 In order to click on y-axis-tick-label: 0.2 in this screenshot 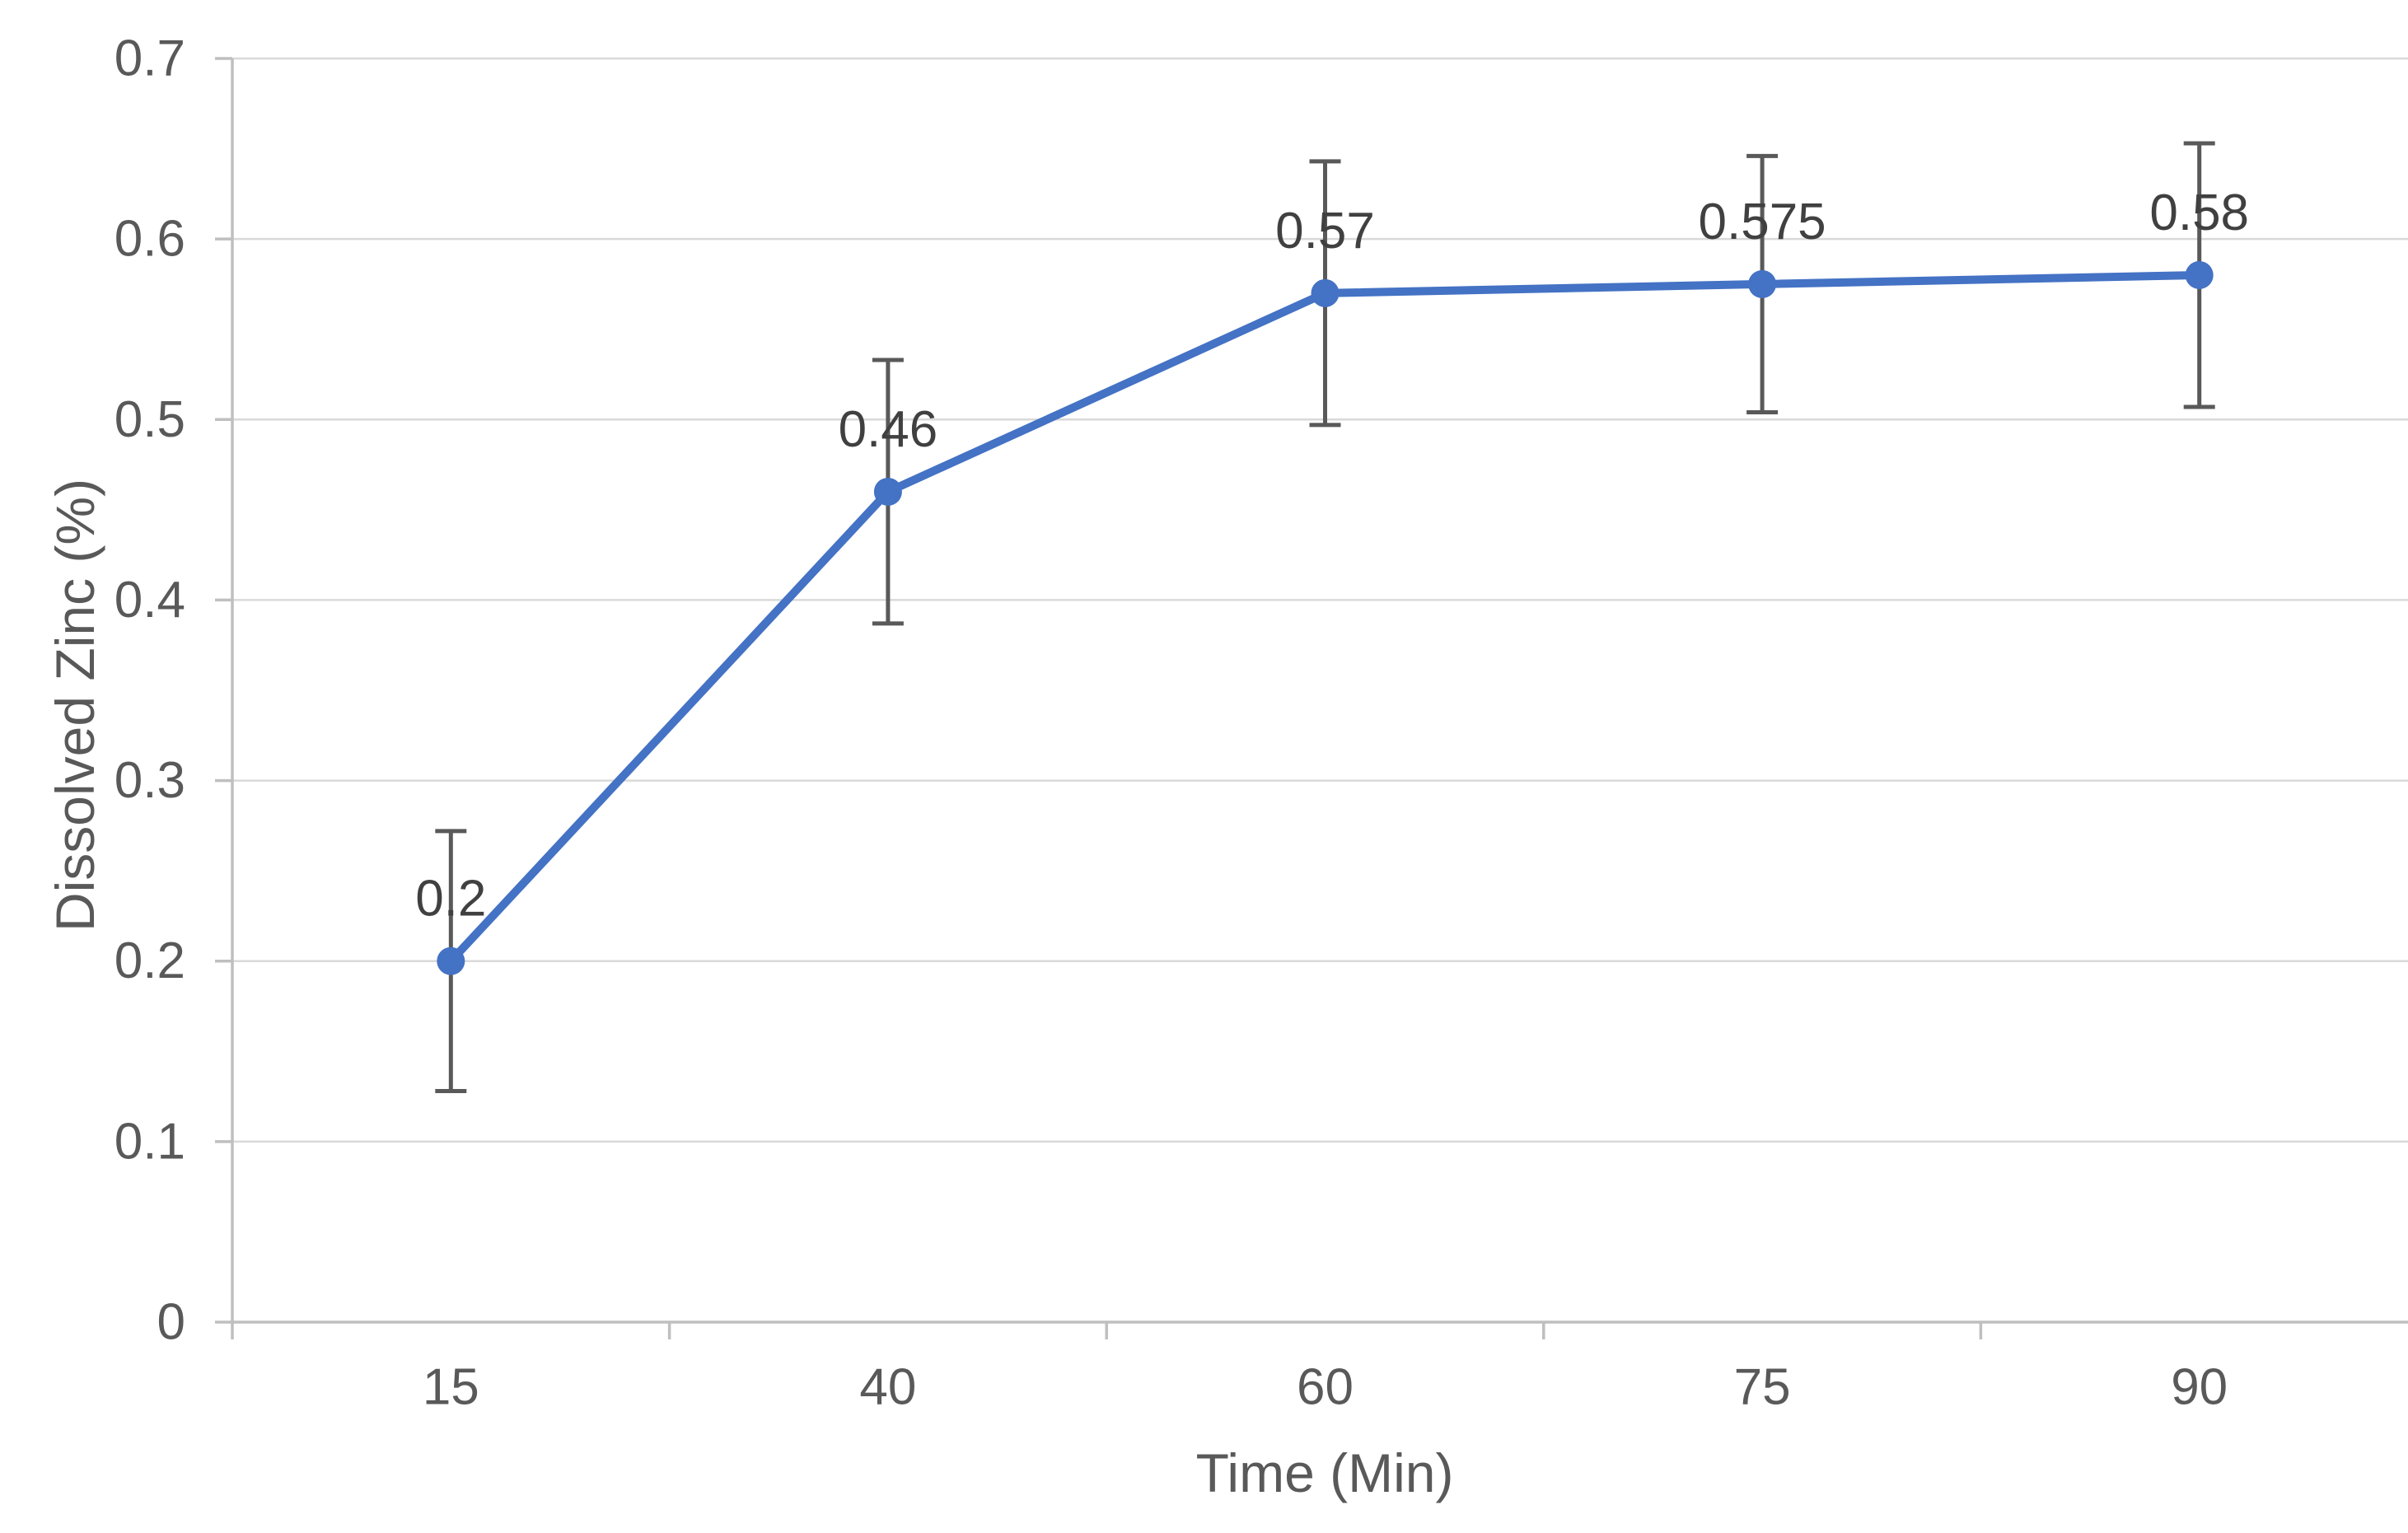, I will do `click(150, 960)`.